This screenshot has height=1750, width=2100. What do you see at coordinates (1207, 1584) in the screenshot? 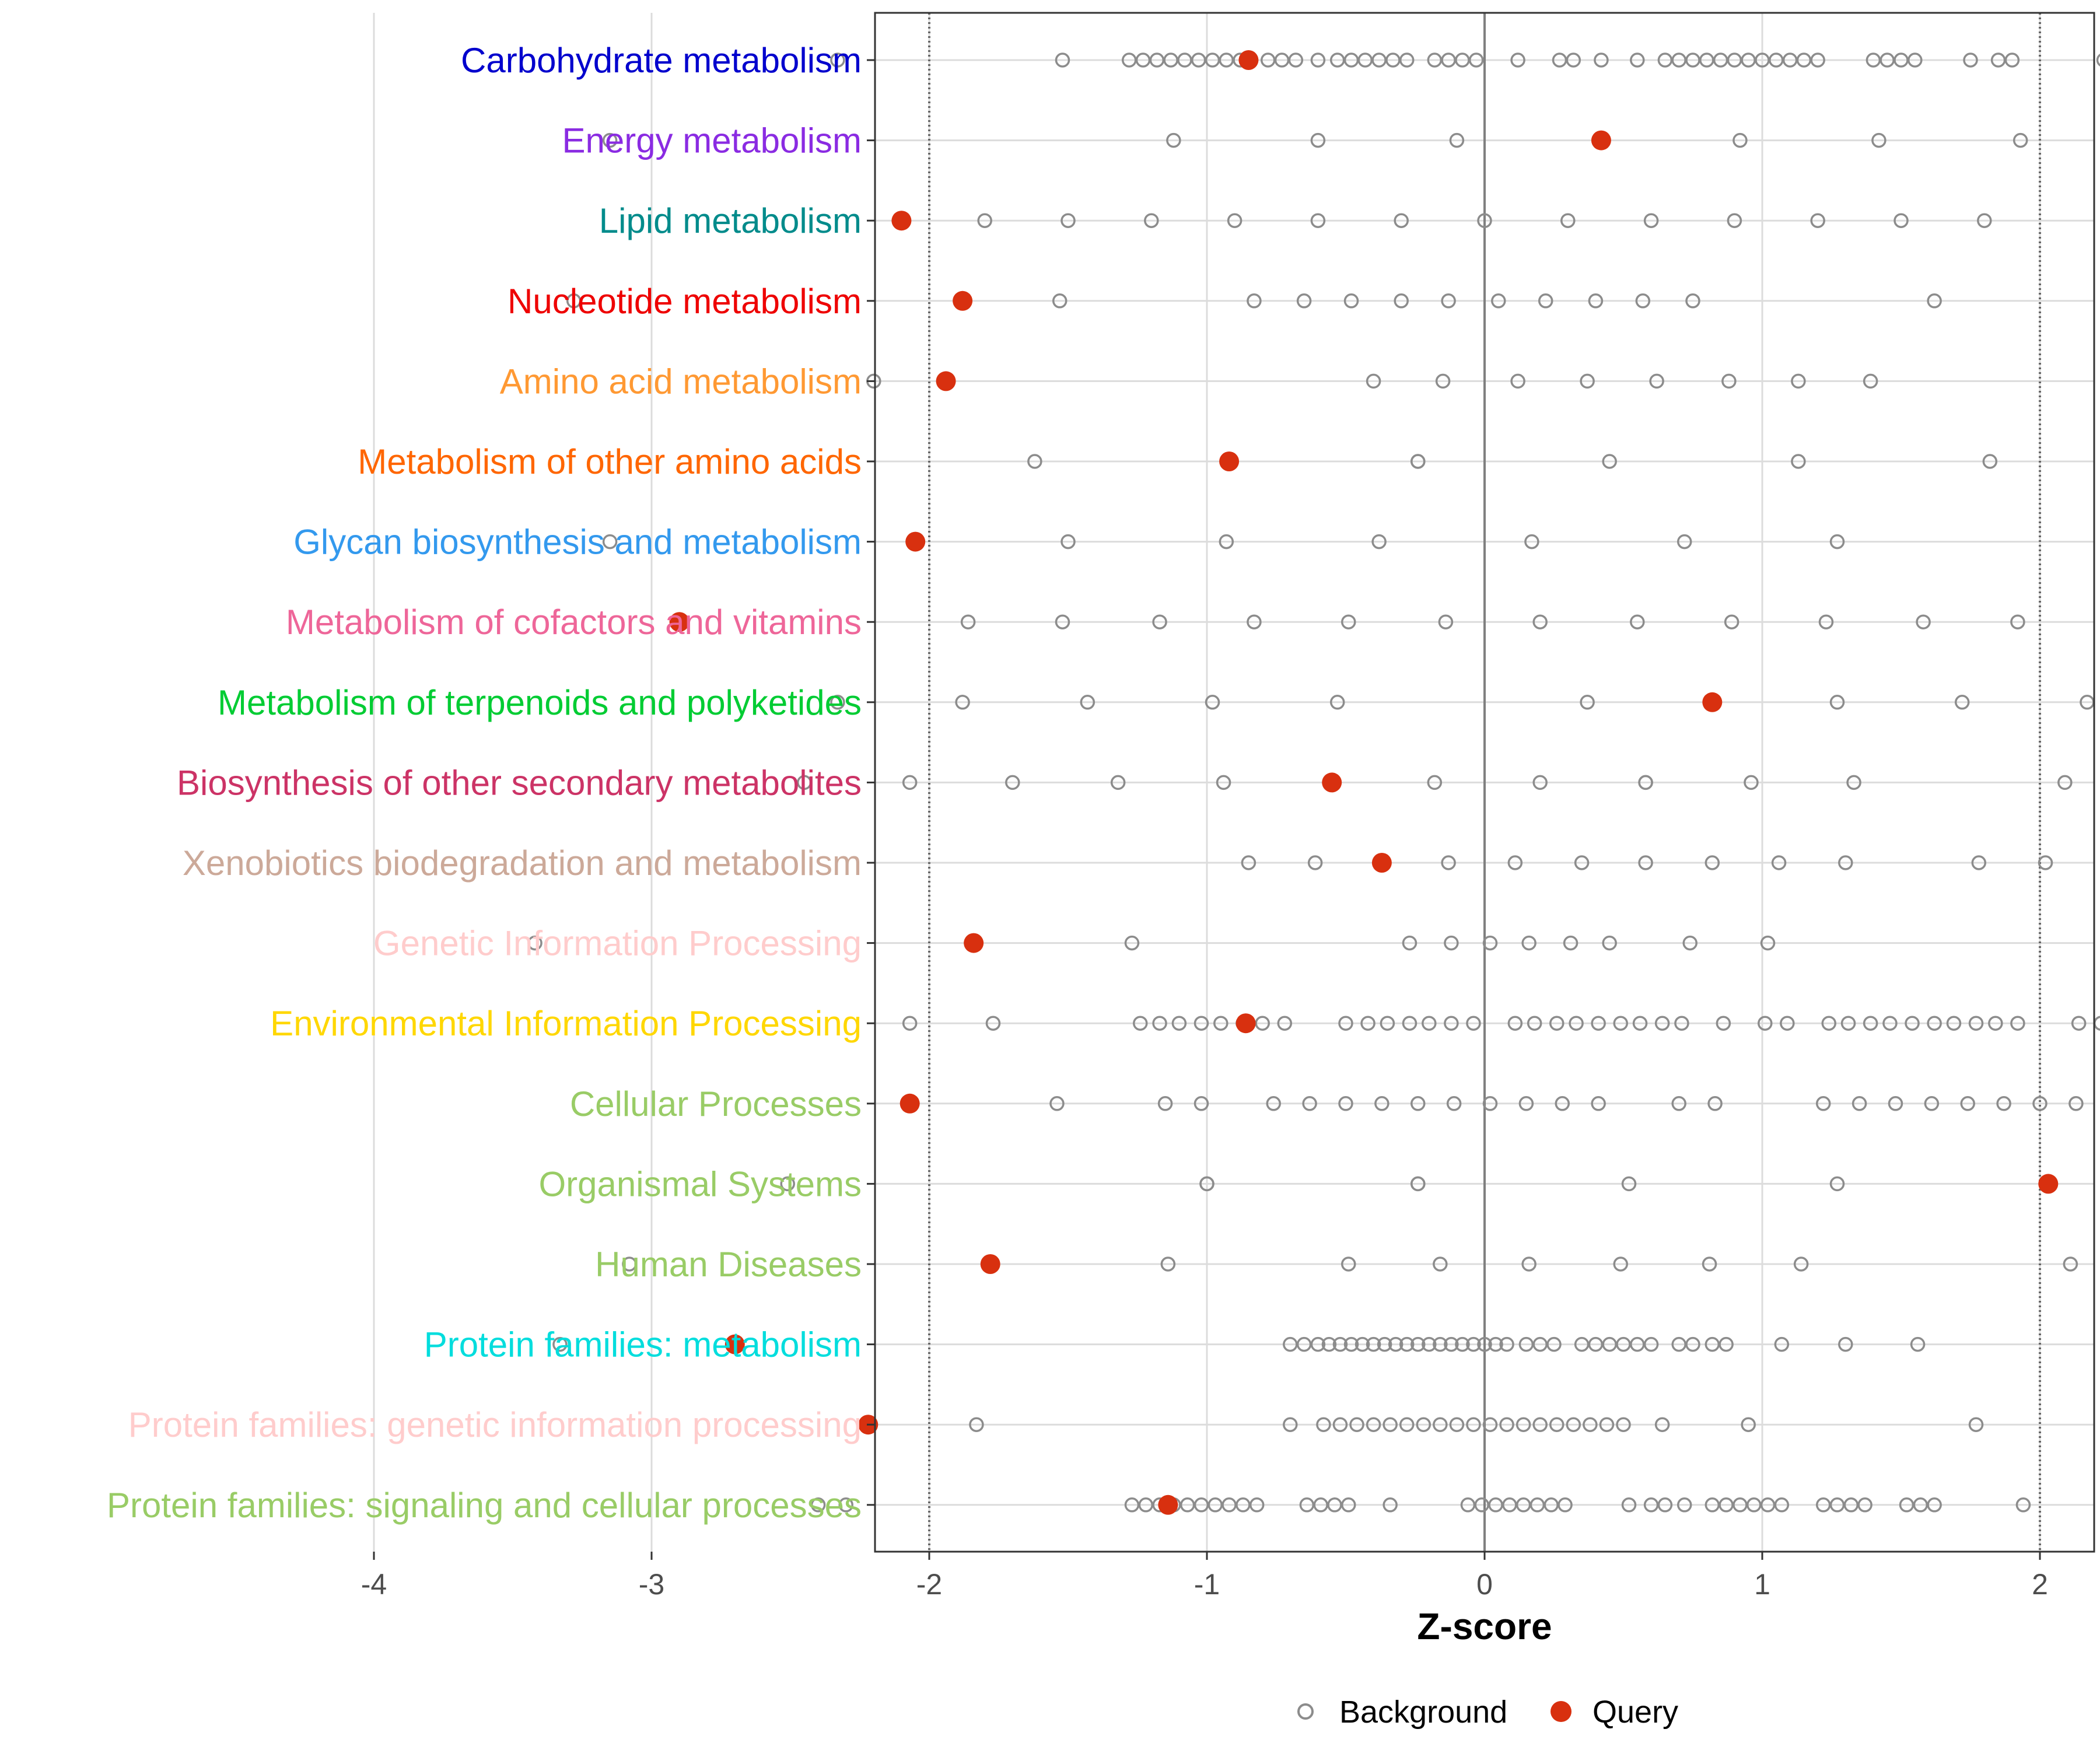
I see `x-tick-label: -1` at bounding box center [1207, 1584].